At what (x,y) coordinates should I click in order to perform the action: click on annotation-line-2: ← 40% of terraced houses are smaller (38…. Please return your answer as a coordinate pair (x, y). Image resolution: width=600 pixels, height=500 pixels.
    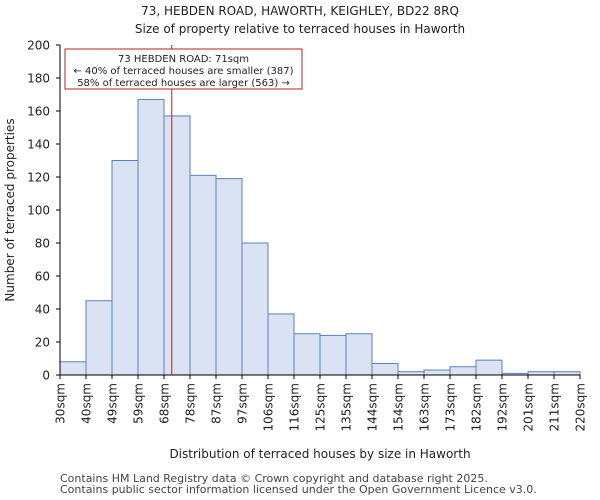
    Looking at the image, I should click on (183, 71).